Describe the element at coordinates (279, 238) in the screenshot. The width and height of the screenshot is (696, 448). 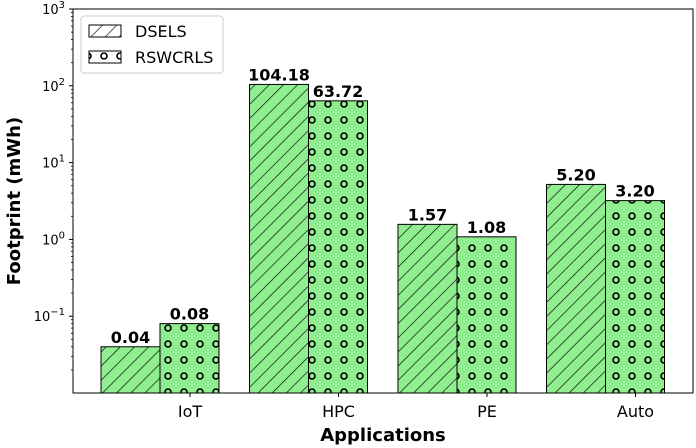
I see `bar-pattern-dsels-hpc` at that location.